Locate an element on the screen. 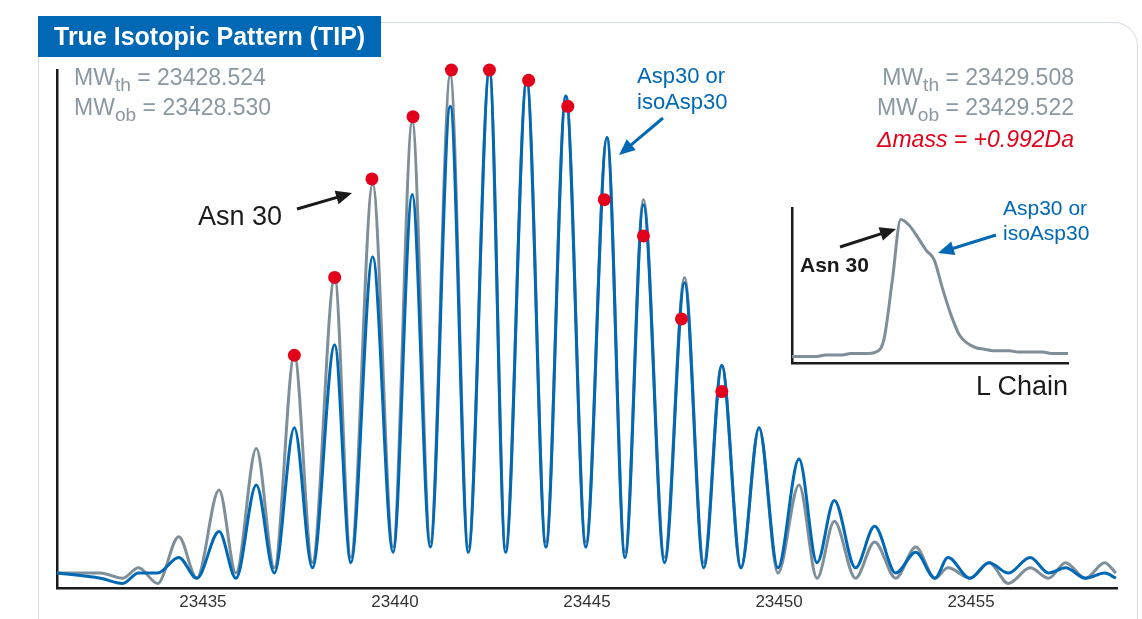 The image size is (1142, 619). annotation: MW$_{ob}$ = 23429.522 is located at coordinates (975, 110).